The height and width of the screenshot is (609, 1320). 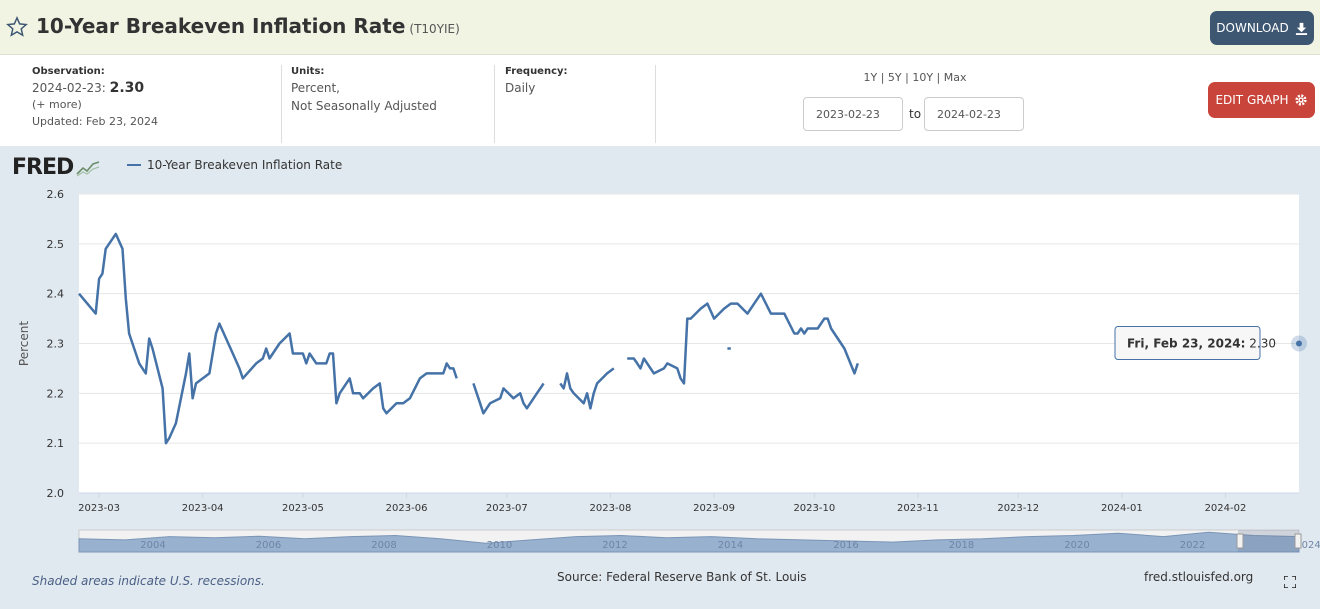 What do you see at coordinates (43, 167) in the screenshot?
I see `logo-text: FRED` at bounding box center [43, 167].